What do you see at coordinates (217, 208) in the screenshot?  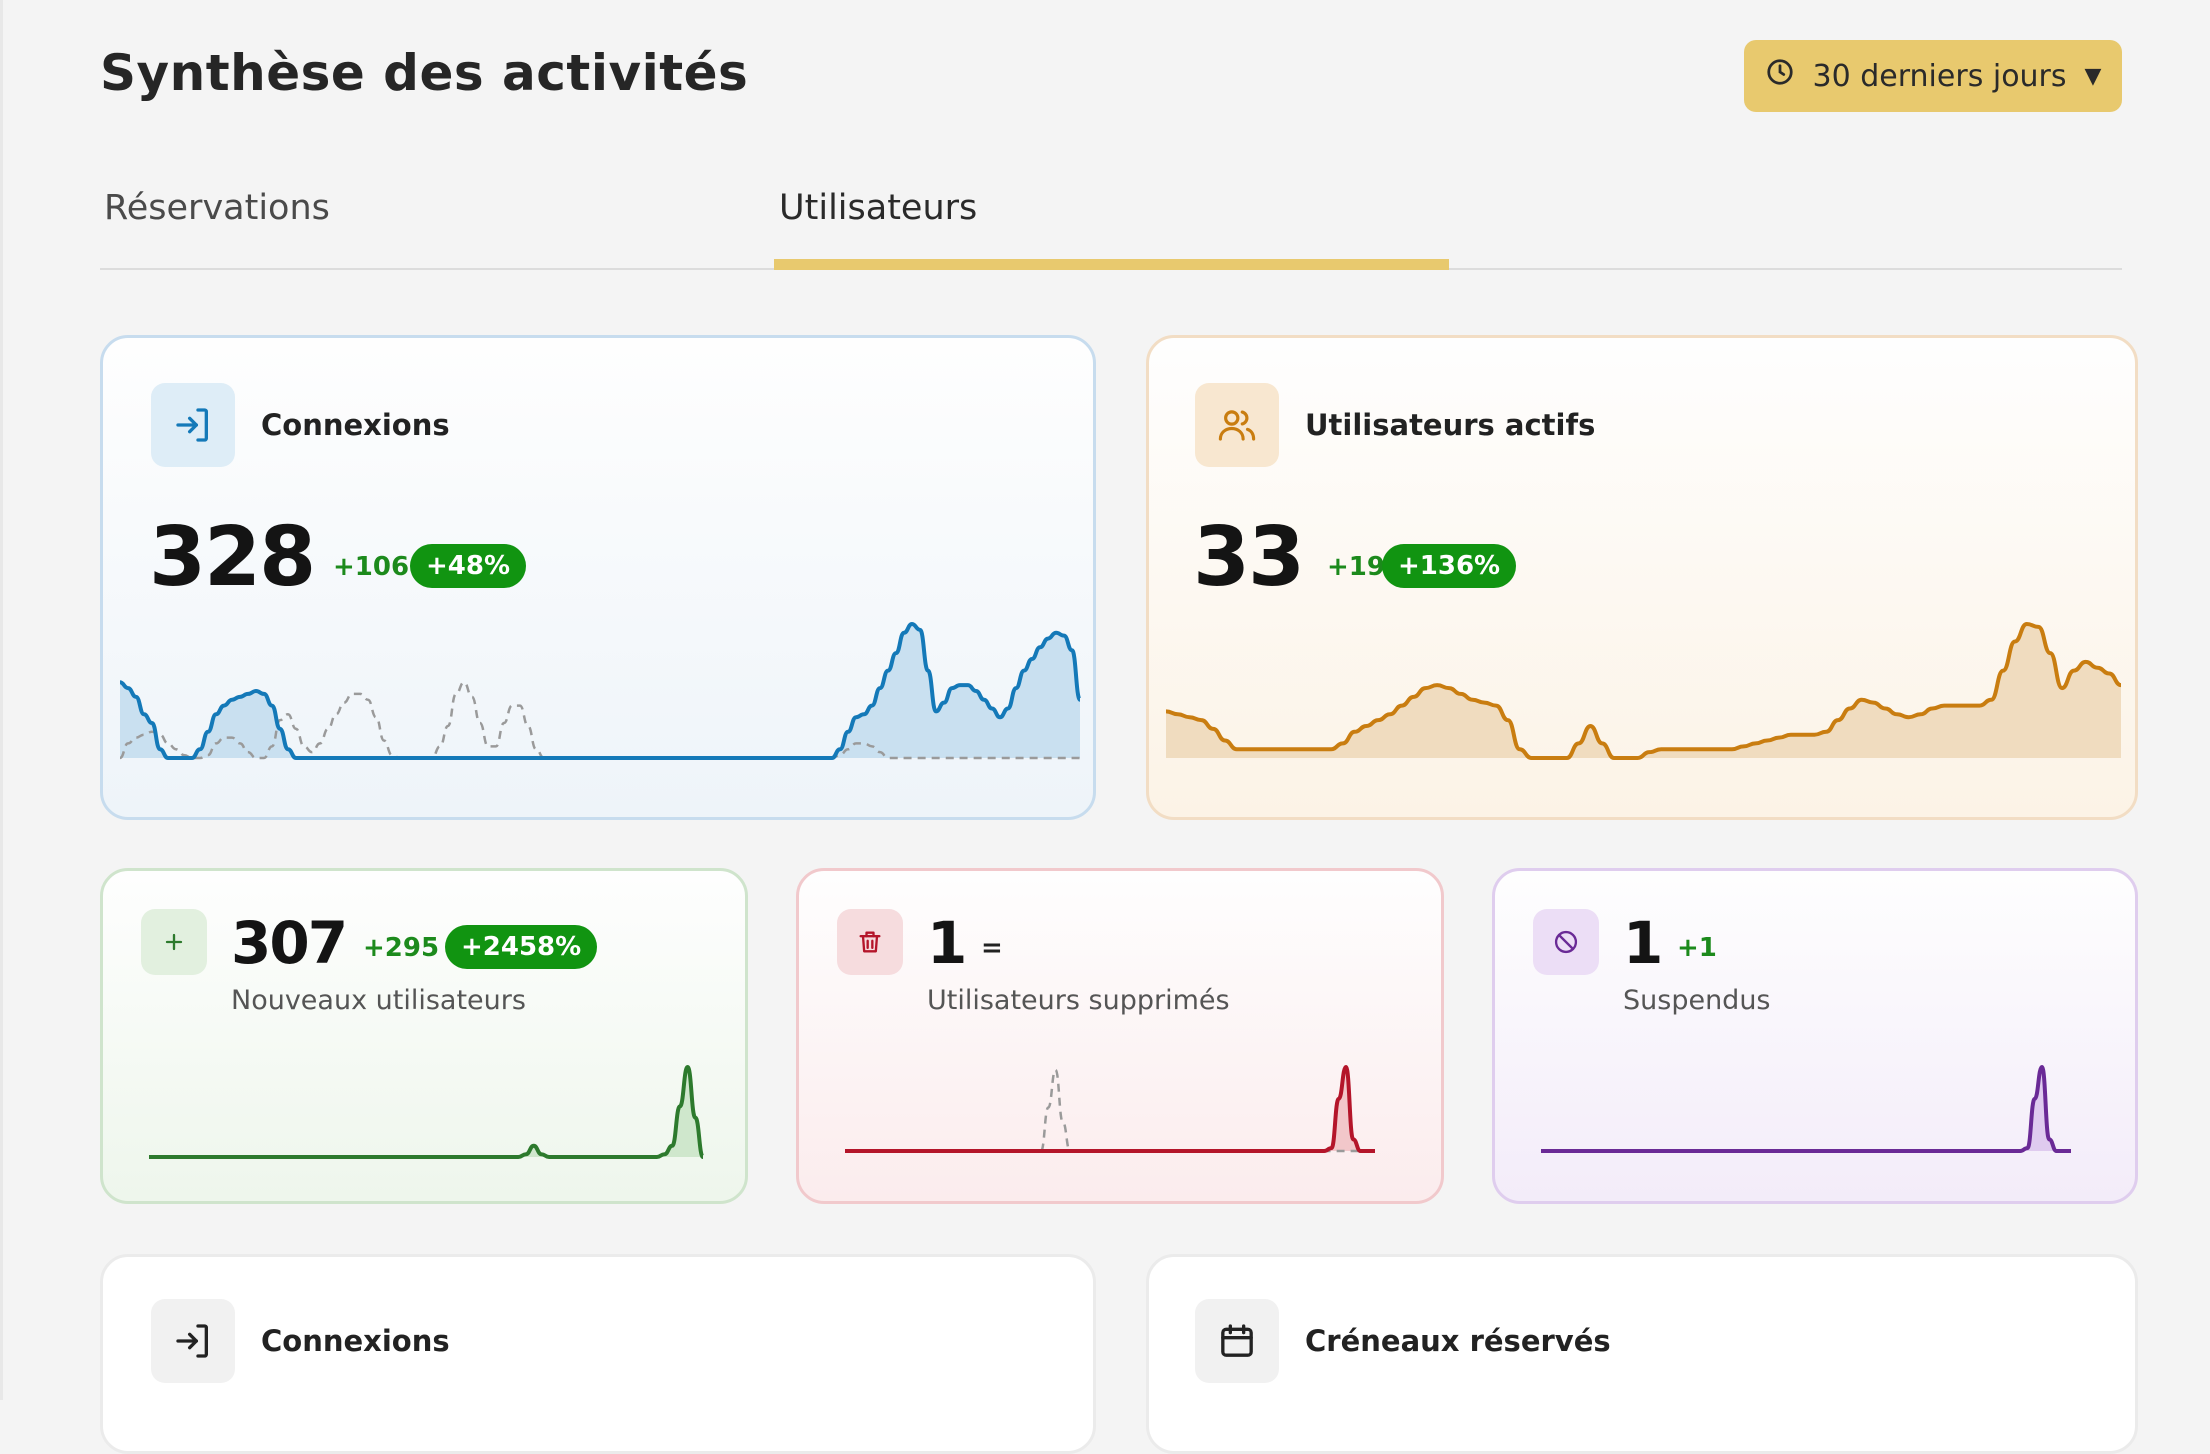 I see `tab-reservations: Réservations` at bounding box center [217, 208].